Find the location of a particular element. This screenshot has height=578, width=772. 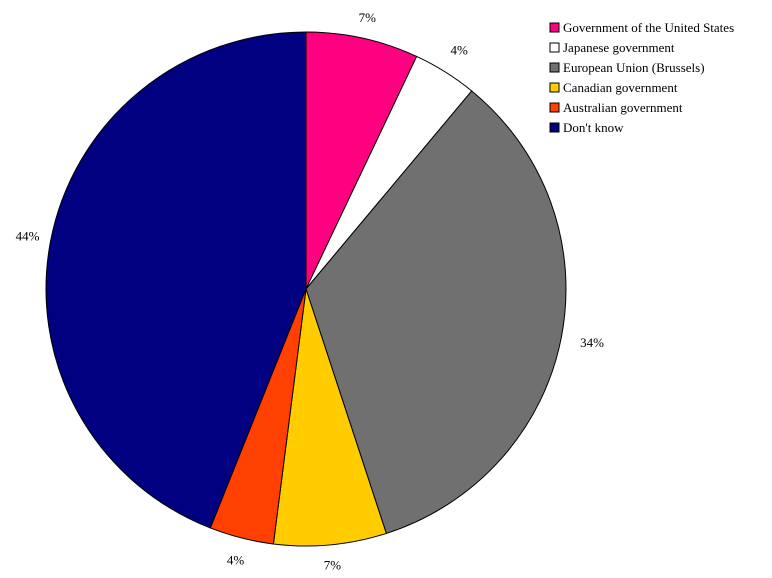

percent-label-don-t-know: 44% is located at coordinates (28, 236).